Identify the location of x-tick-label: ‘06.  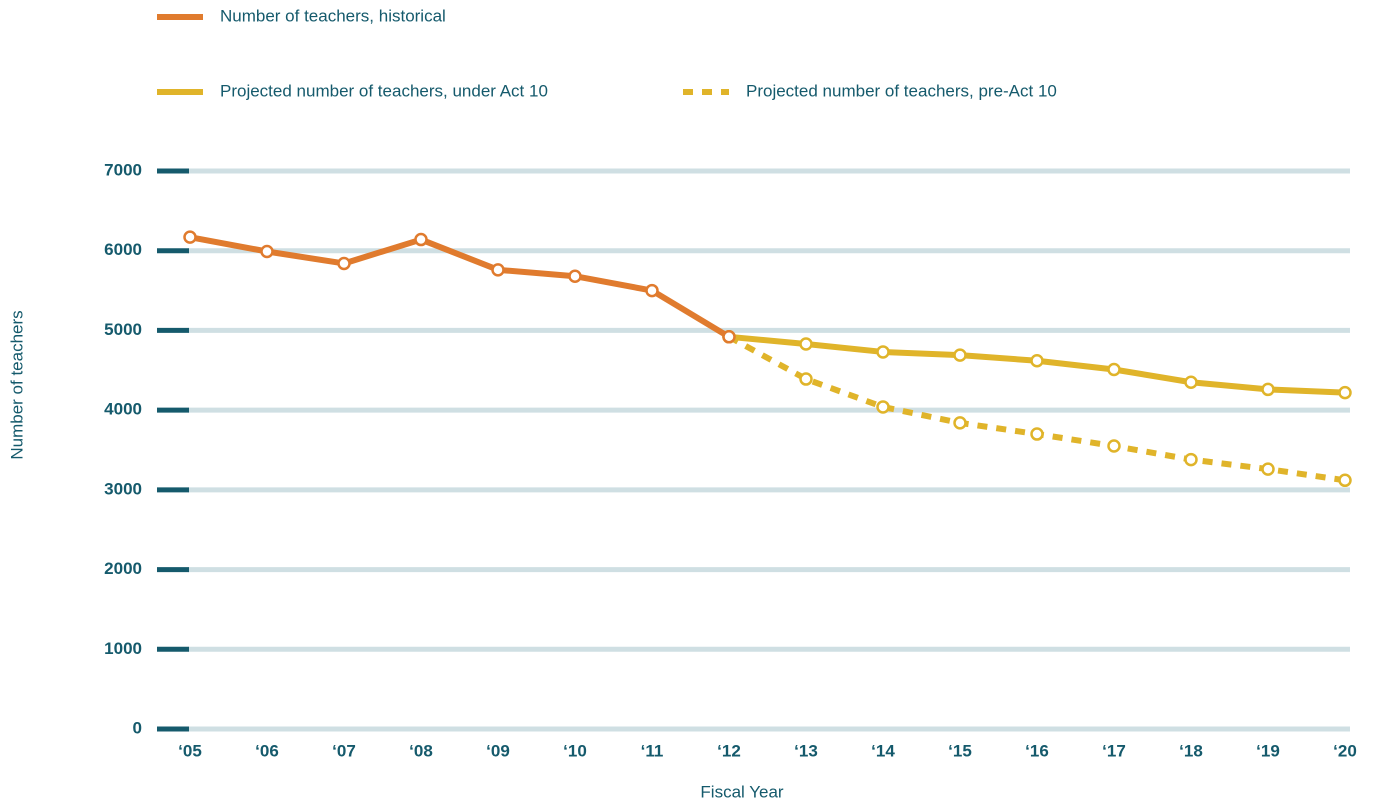
(267, 750).